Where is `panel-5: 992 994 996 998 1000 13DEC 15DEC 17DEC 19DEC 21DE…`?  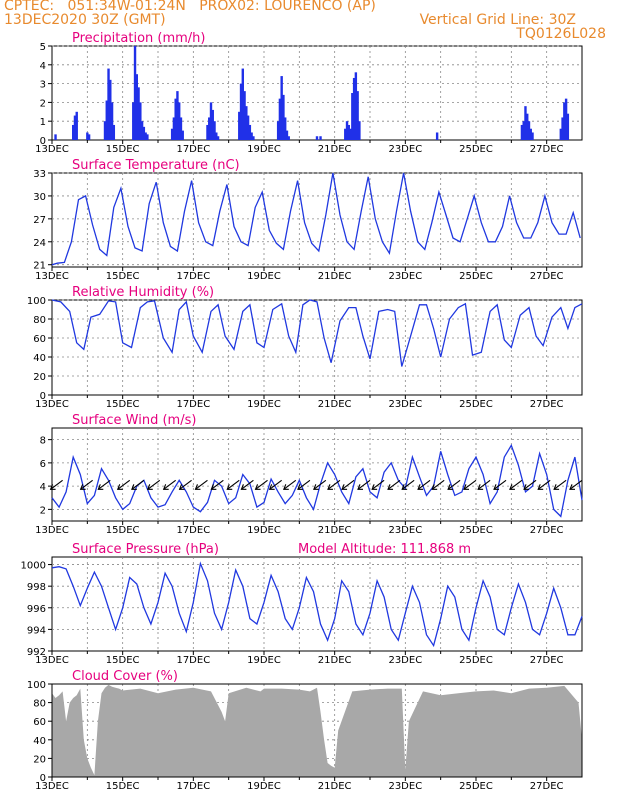
panel-5: 992 994 996 998 1000 13DEC 15DEC 17DEC 19DEC 21DE… is located at coordinates (302, 604).